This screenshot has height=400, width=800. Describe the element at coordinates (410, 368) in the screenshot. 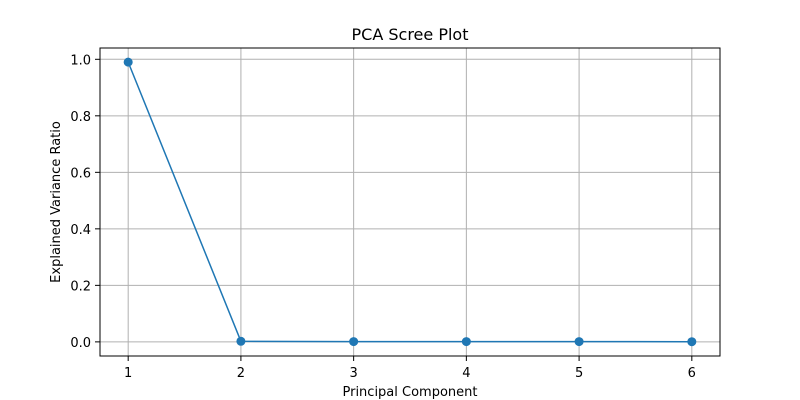

I see `x-axis-ticks: 1 2 3 4 5 6` at that location.